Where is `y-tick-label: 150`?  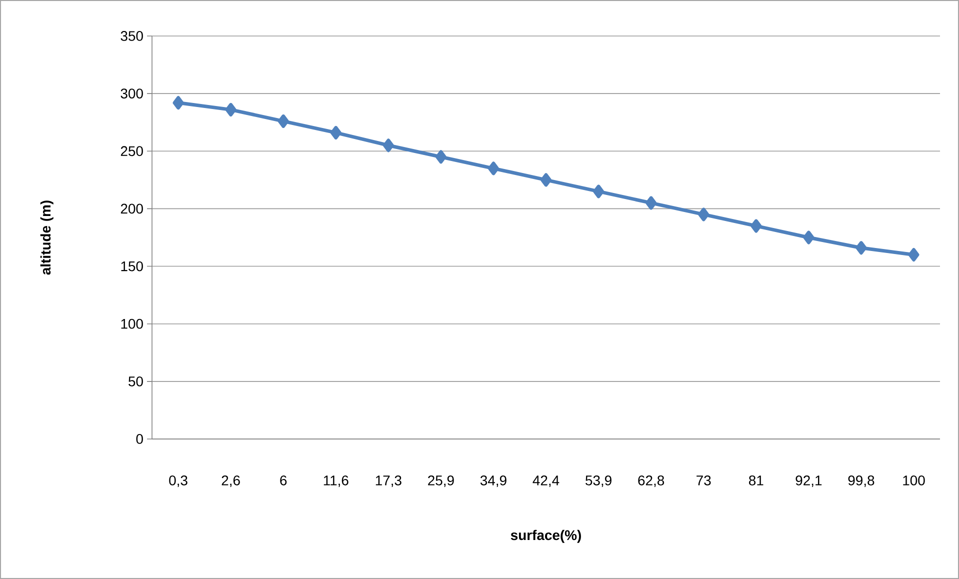
y-tick-label: 150 is located at coordinates (132, 266).